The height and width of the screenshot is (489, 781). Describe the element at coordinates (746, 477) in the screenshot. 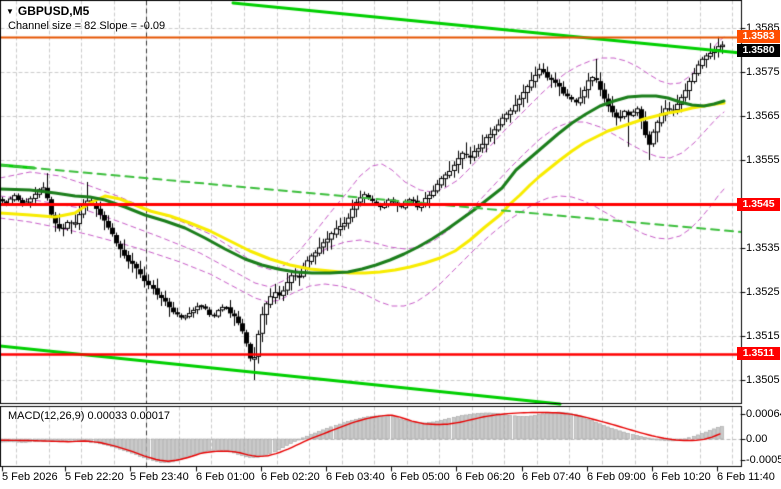

I see `time-axis-label: 6 Feb 11:40` at that location.